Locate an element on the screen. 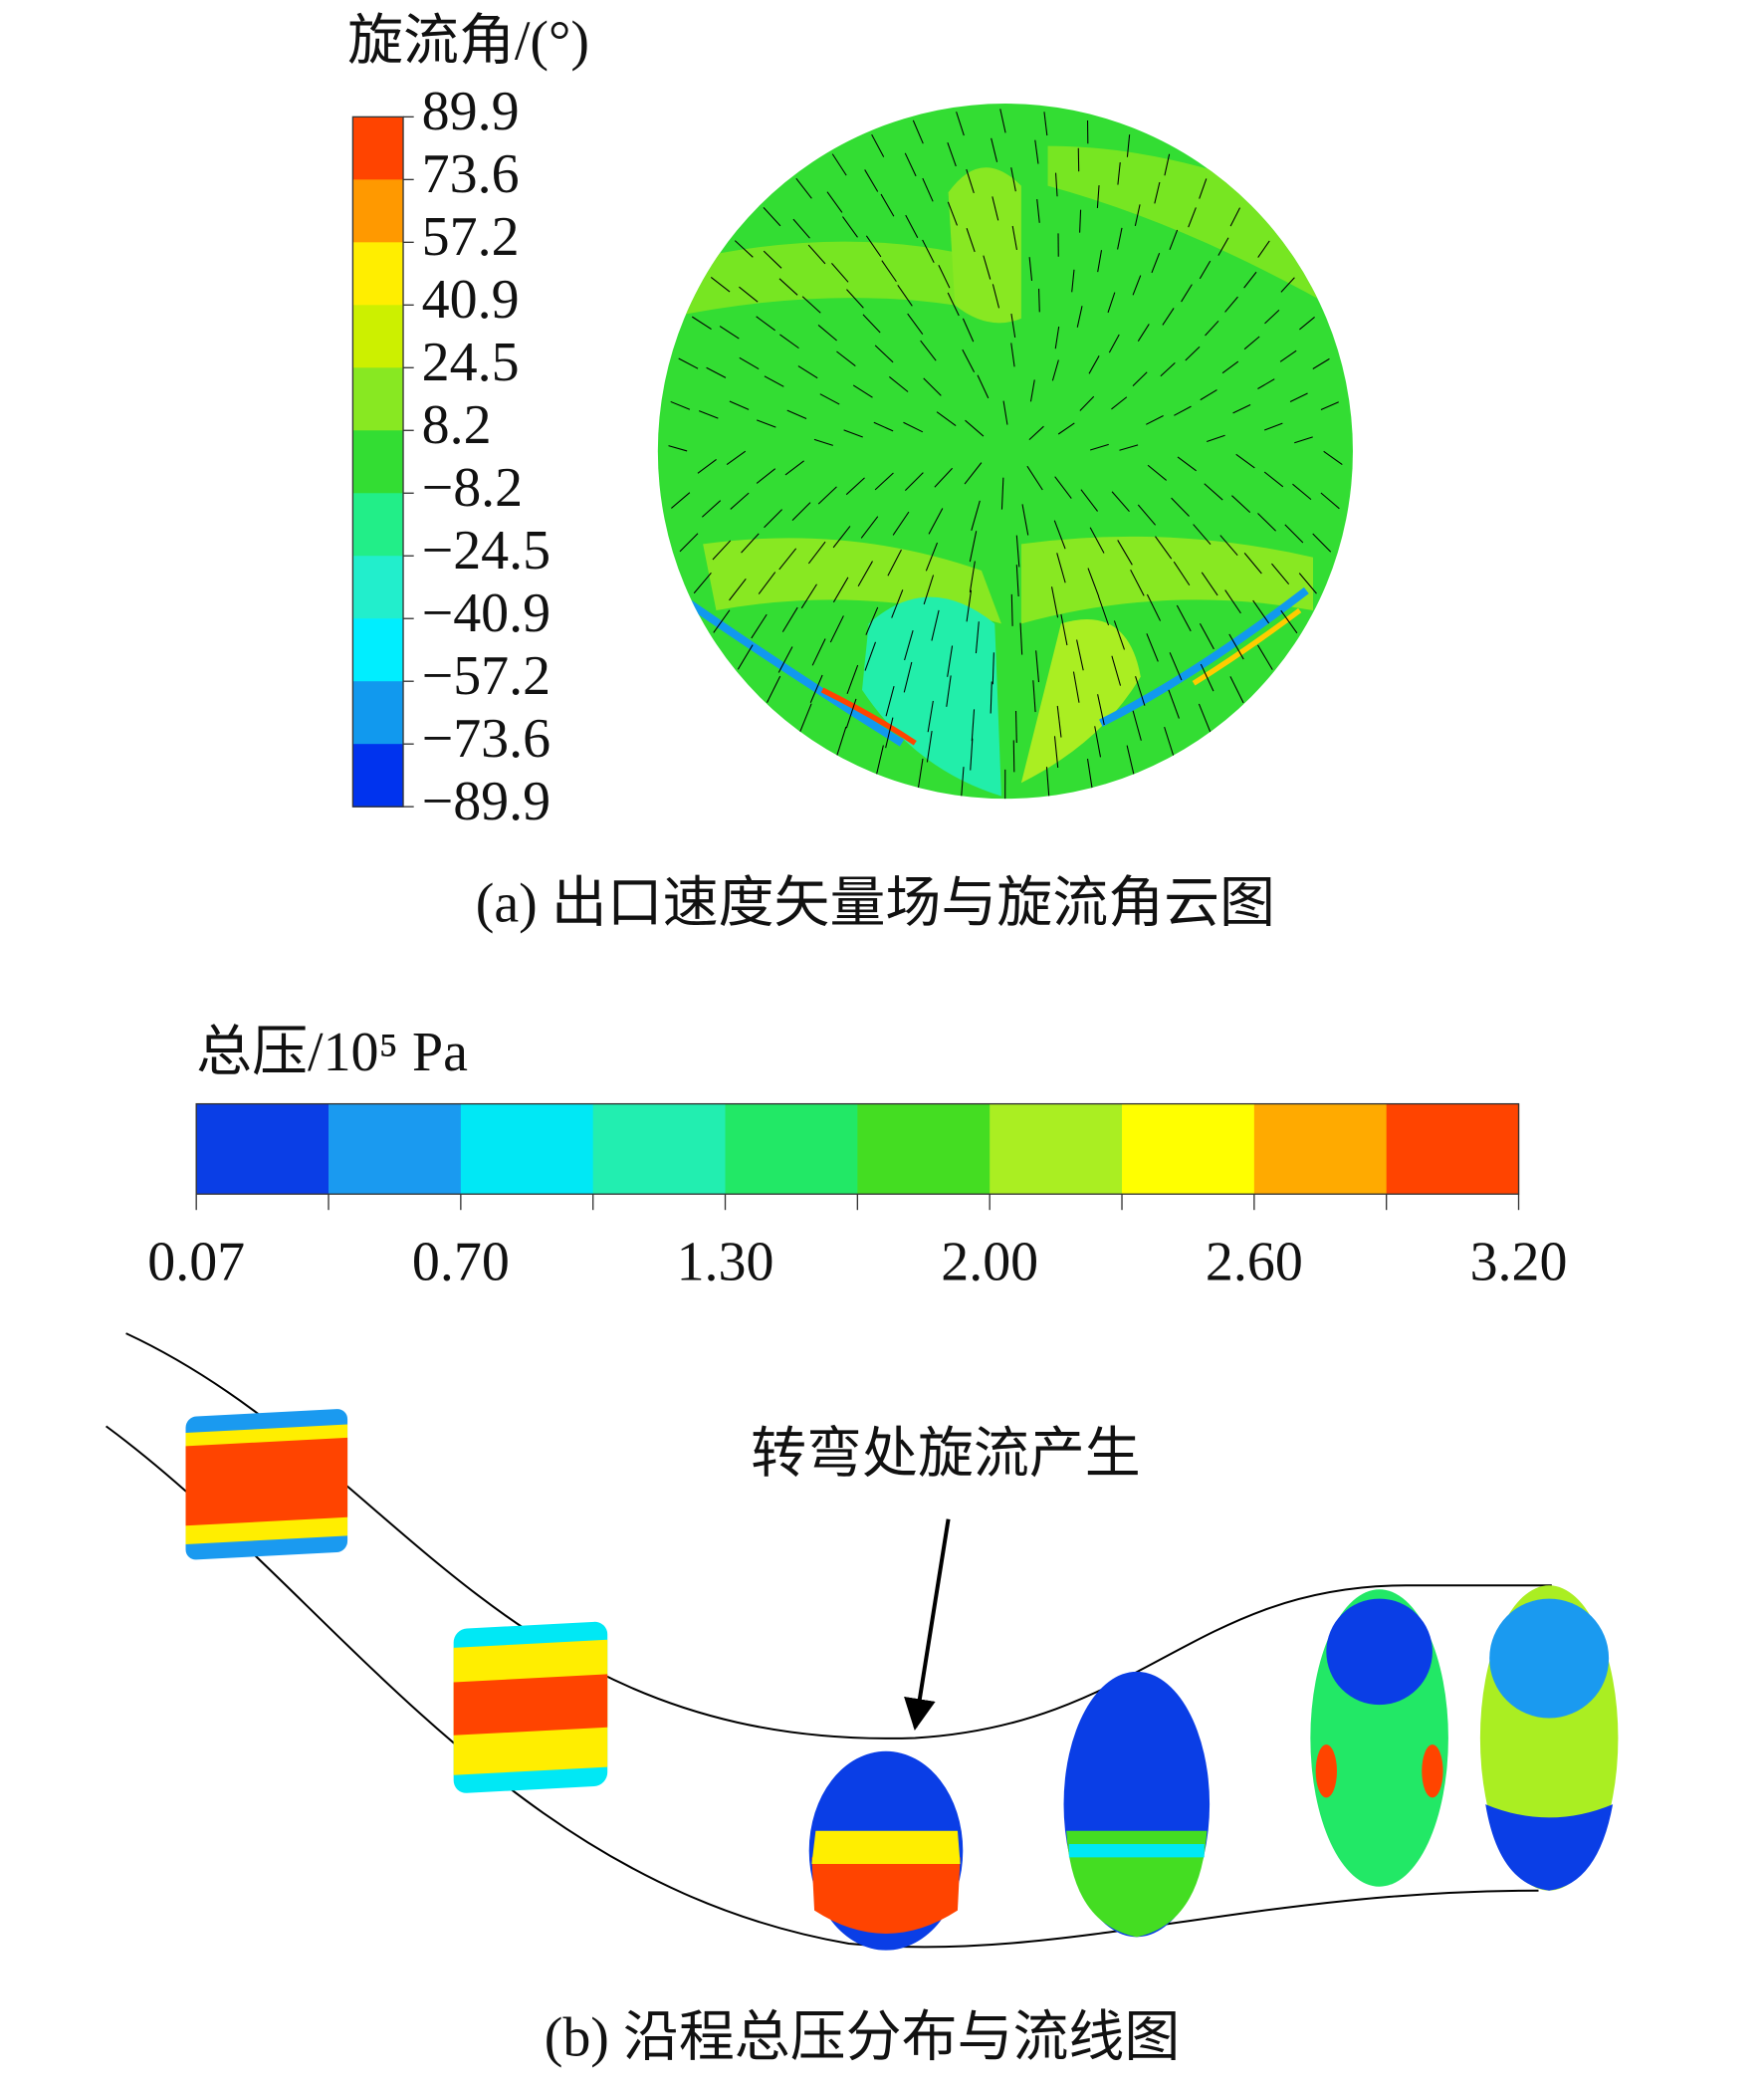  caption-a: (a) 出口速度矢量场与旋流角云图 is located at coordinates (876, 904).